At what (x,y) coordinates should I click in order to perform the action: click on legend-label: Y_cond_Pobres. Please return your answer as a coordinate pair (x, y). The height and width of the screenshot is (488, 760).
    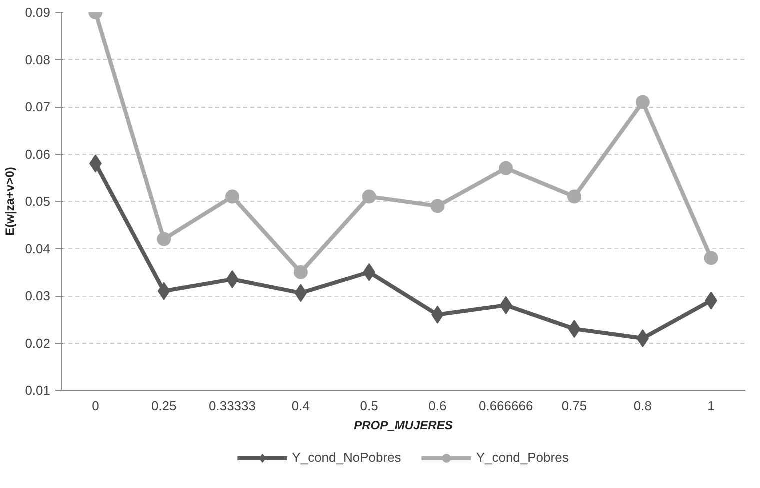
    Looking at the image, I should click on (522, 457).